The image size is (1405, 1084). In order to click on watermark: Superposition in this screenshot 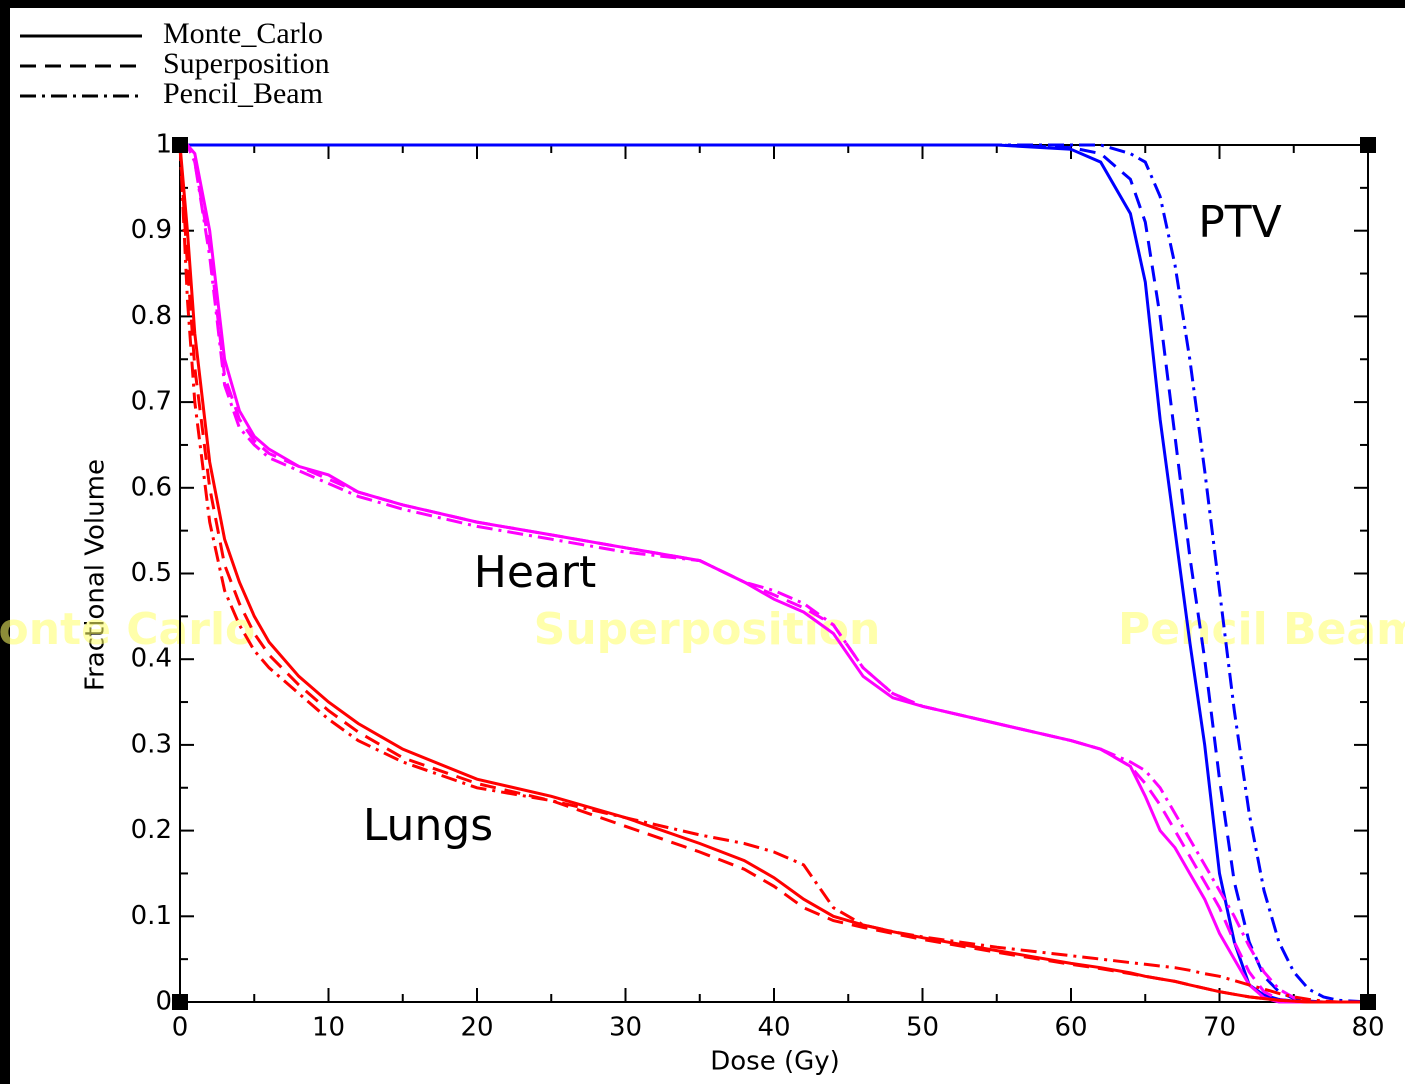, I will do `click(707, 629)`.